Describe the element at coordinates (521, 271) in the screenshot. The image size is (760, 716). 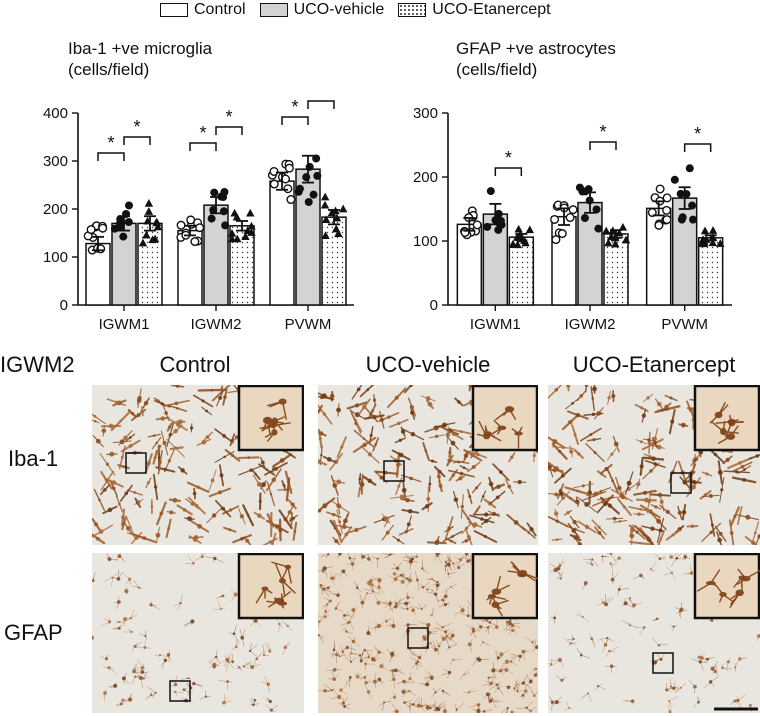
I see `bar` at that location.